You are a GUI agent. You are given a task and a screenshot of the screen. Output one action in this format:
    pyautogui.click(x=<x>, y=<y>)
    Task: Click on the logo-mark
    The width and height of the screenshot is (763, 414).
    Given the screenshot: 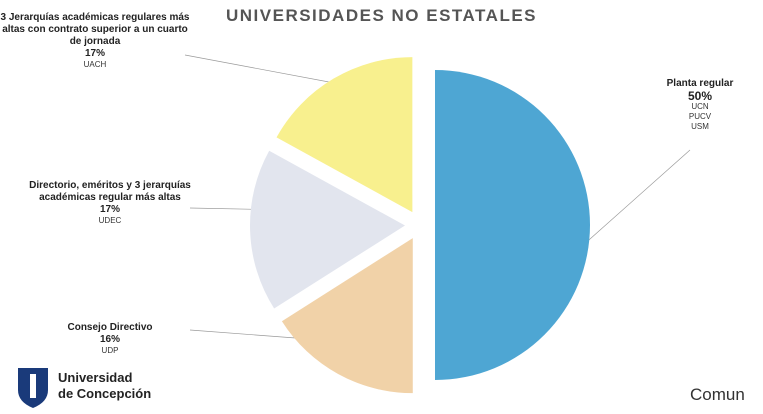 What is the action you would take?
    pyautogui.click(x=33, y=386)
    